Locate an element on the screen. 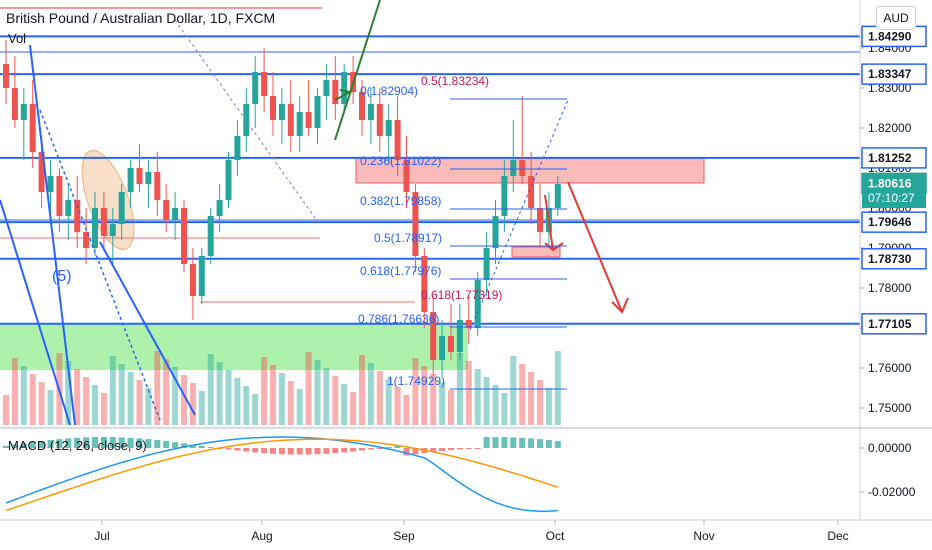 Image resolution: width=932 pixels, height=550 pixels. price-badge-label: 1.84290 is located at coordinates (890, 36).